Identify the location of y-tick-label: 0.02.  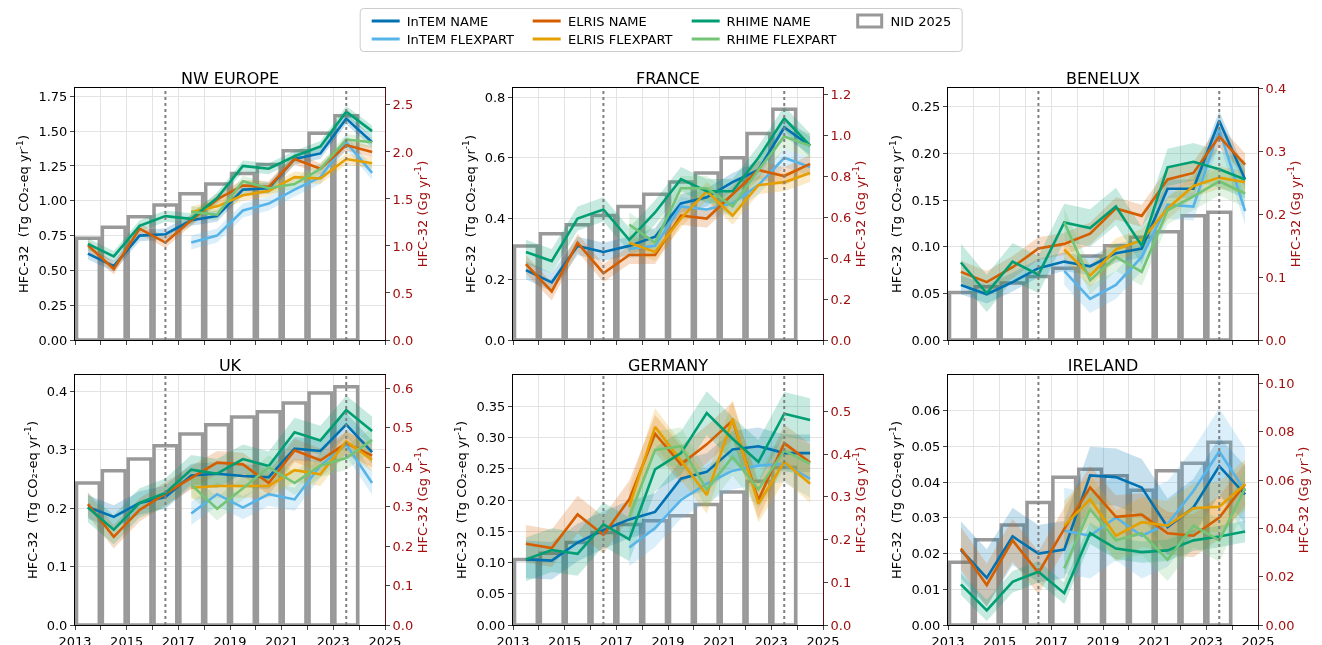
(926, 554).